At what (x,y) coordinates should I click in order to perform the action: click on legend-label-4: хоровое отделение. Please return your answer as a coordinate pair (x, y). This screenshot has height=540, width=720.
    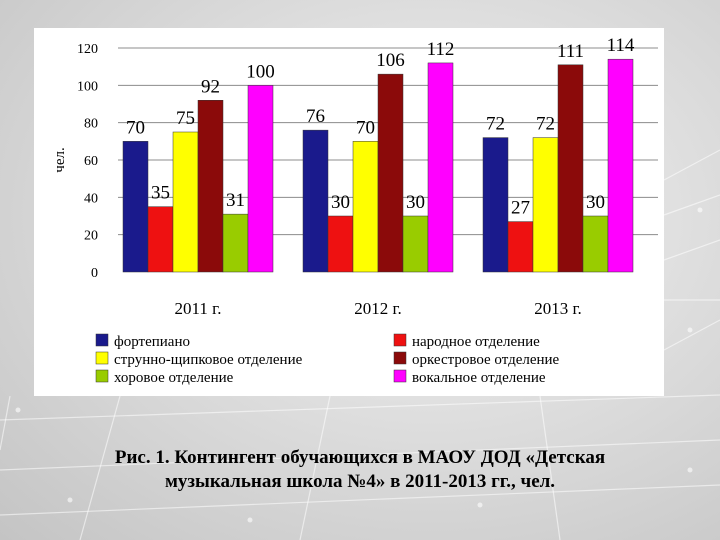
    Looking at the image, I should click on (174, 378).